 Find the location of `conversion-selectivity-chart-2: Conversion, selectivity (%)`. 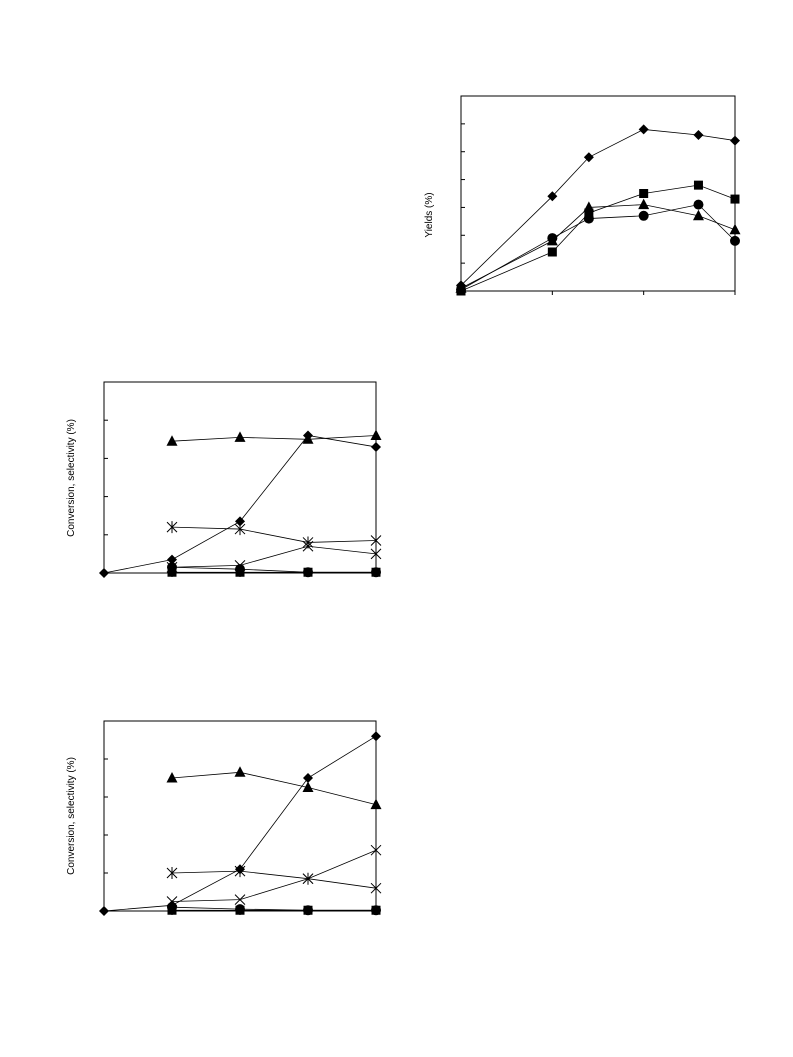

conversion-selectivity-chart-2: Conversion, selectivity (%) is located at coordinates (224, 818).